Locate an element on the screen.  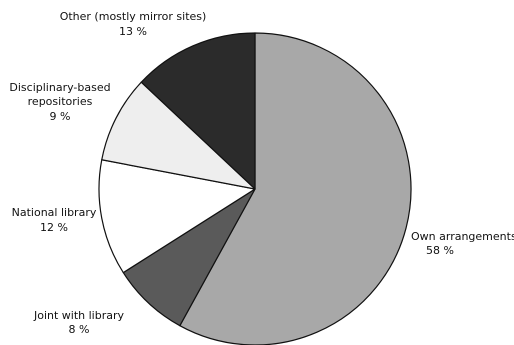
label-other: Other (mostly mirror sites) is located at coordinates (133, 16).